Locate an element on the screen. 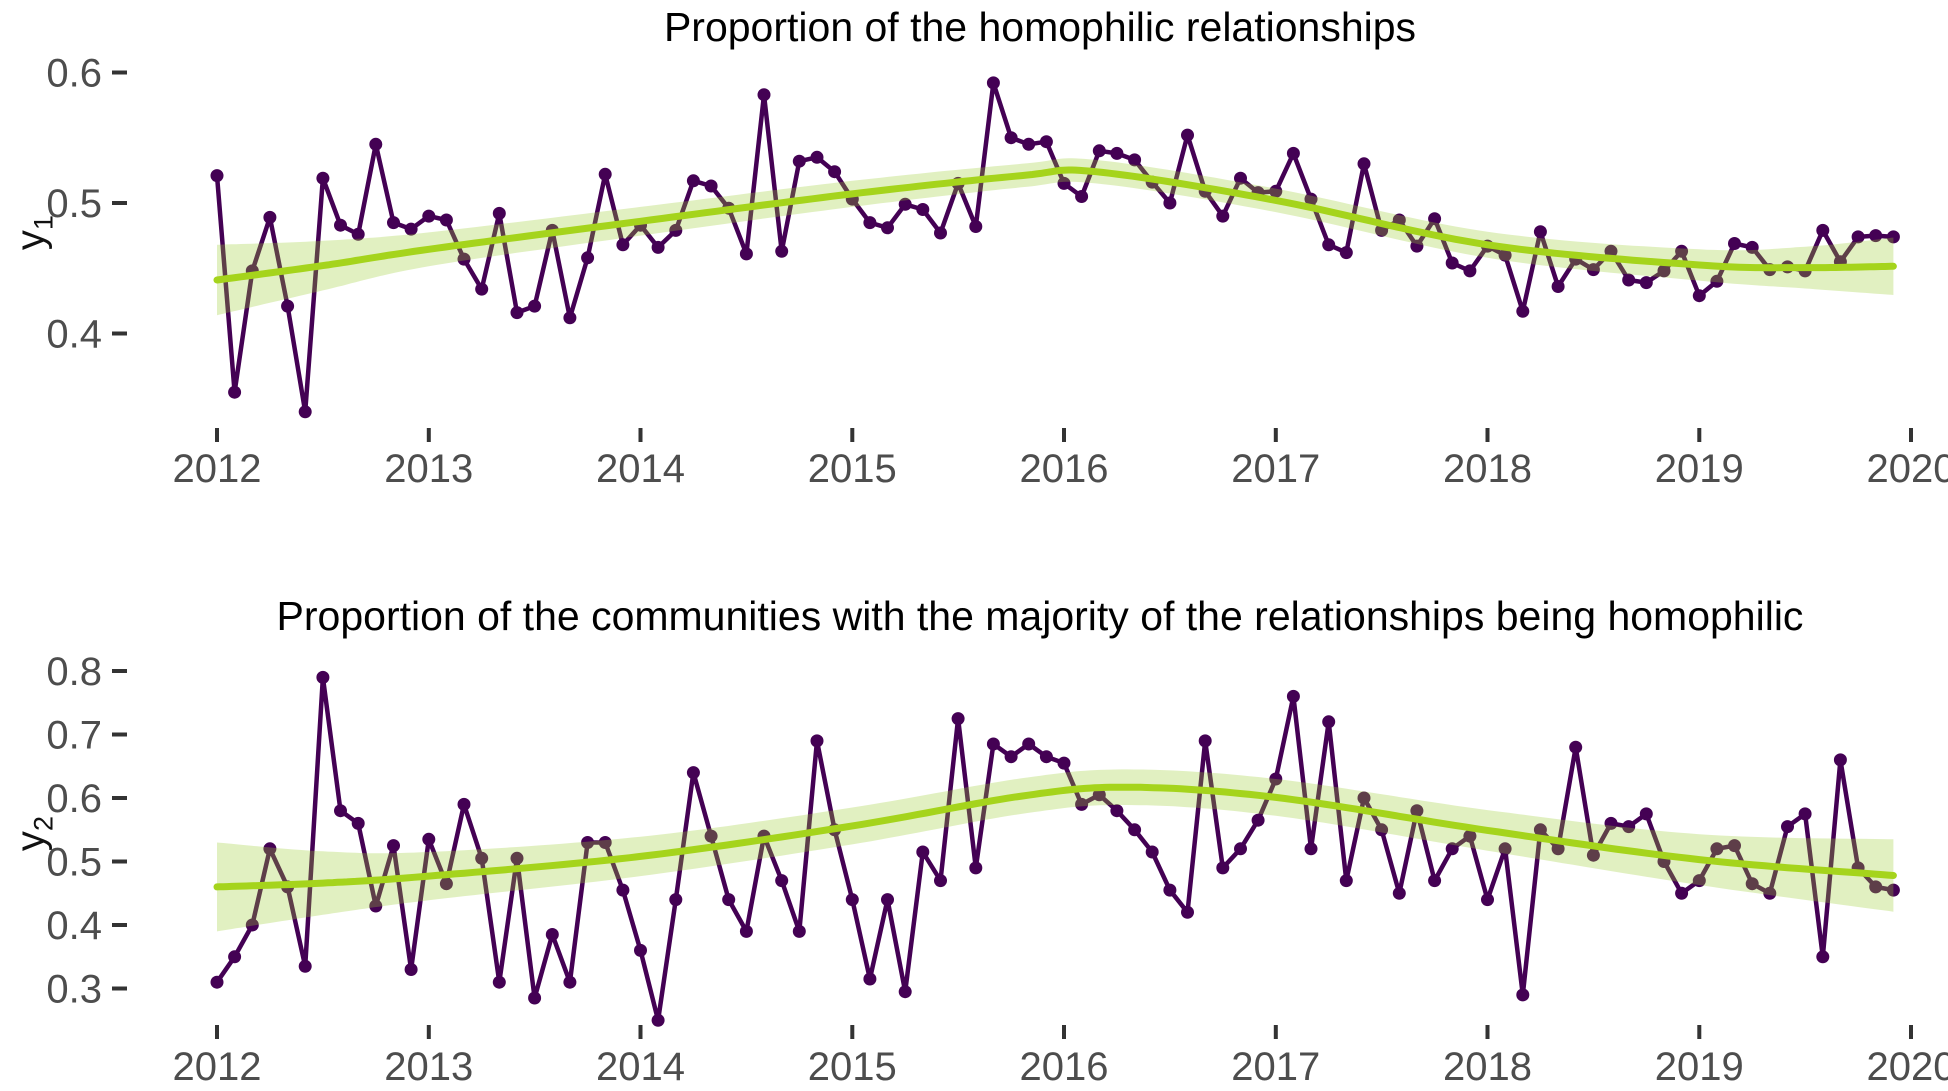 The image size is (1948, 1091). x-tick-label: 2019 is located at coordinates (1699, 469).